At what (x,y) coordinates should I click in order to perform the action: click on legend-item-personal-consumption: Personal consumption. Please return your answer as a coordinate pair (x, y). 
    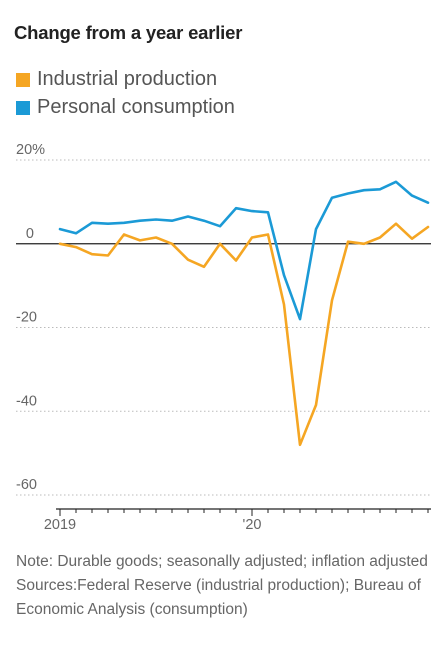
    Looking at the image, I should click on (125, 107).